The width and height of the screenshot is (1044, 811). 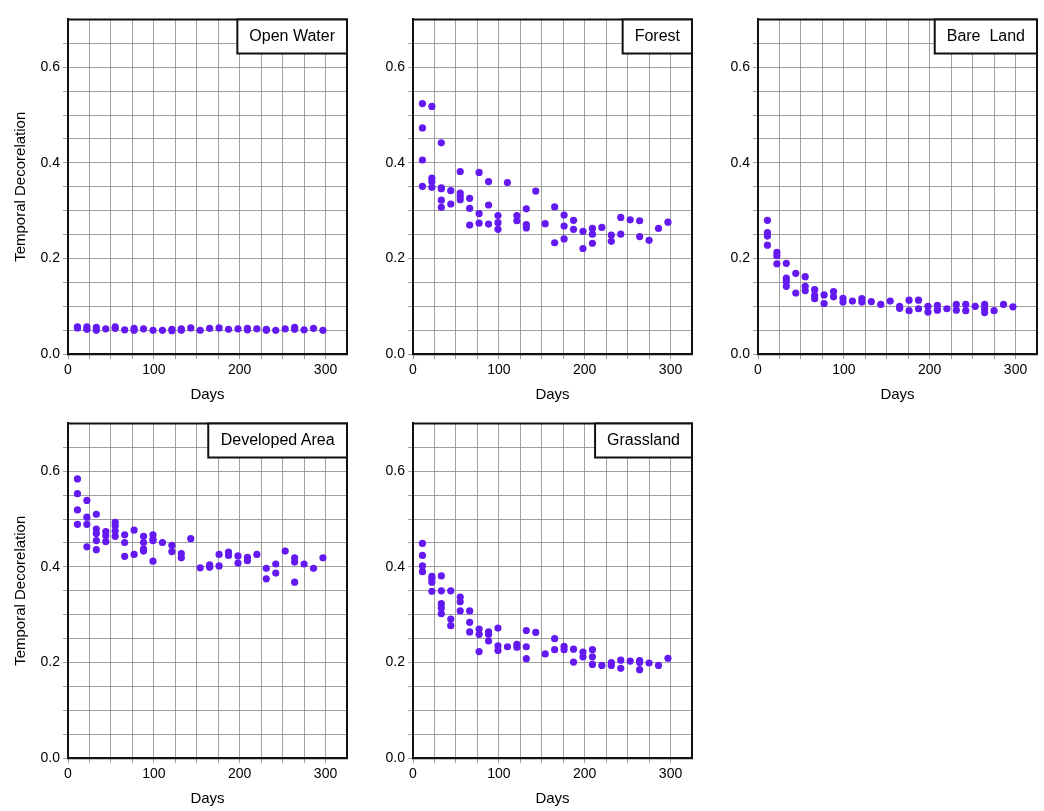 What do you see at coordinates (277, 439) in the screenshot?
I see `chart-title: Developed Area` at bounding box center [277, 439].